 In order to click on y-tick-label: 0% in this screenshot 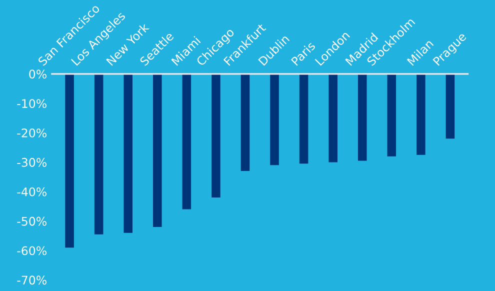, I will do `click(37, 74)`.